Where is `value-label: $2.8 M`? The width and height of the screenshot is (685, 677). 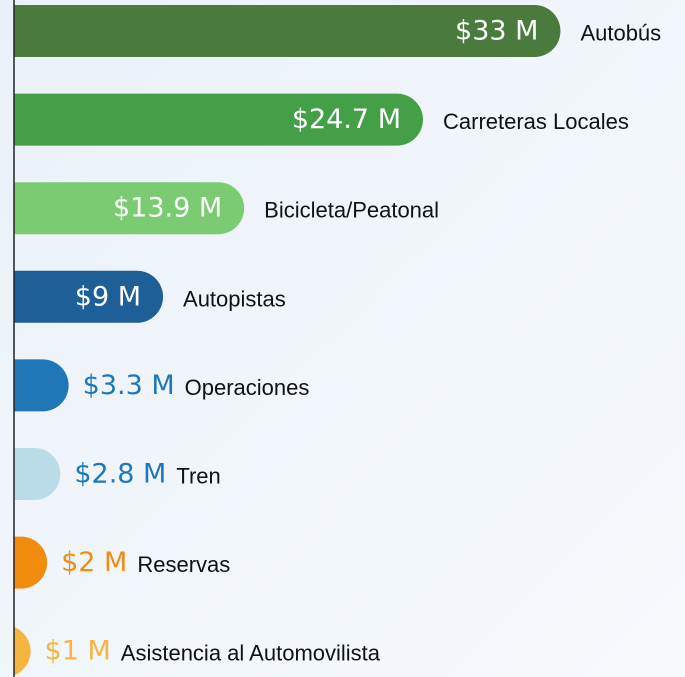
value-label: $2.8 M is located at coordinates (120, 474).